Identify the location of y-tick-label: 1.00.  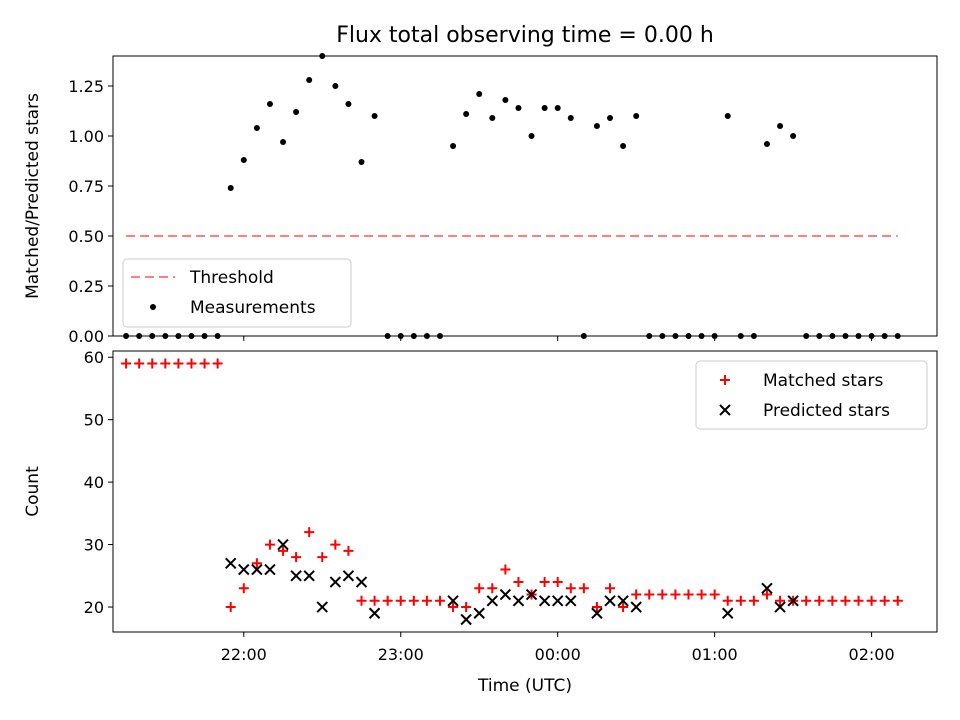
(86, 136).